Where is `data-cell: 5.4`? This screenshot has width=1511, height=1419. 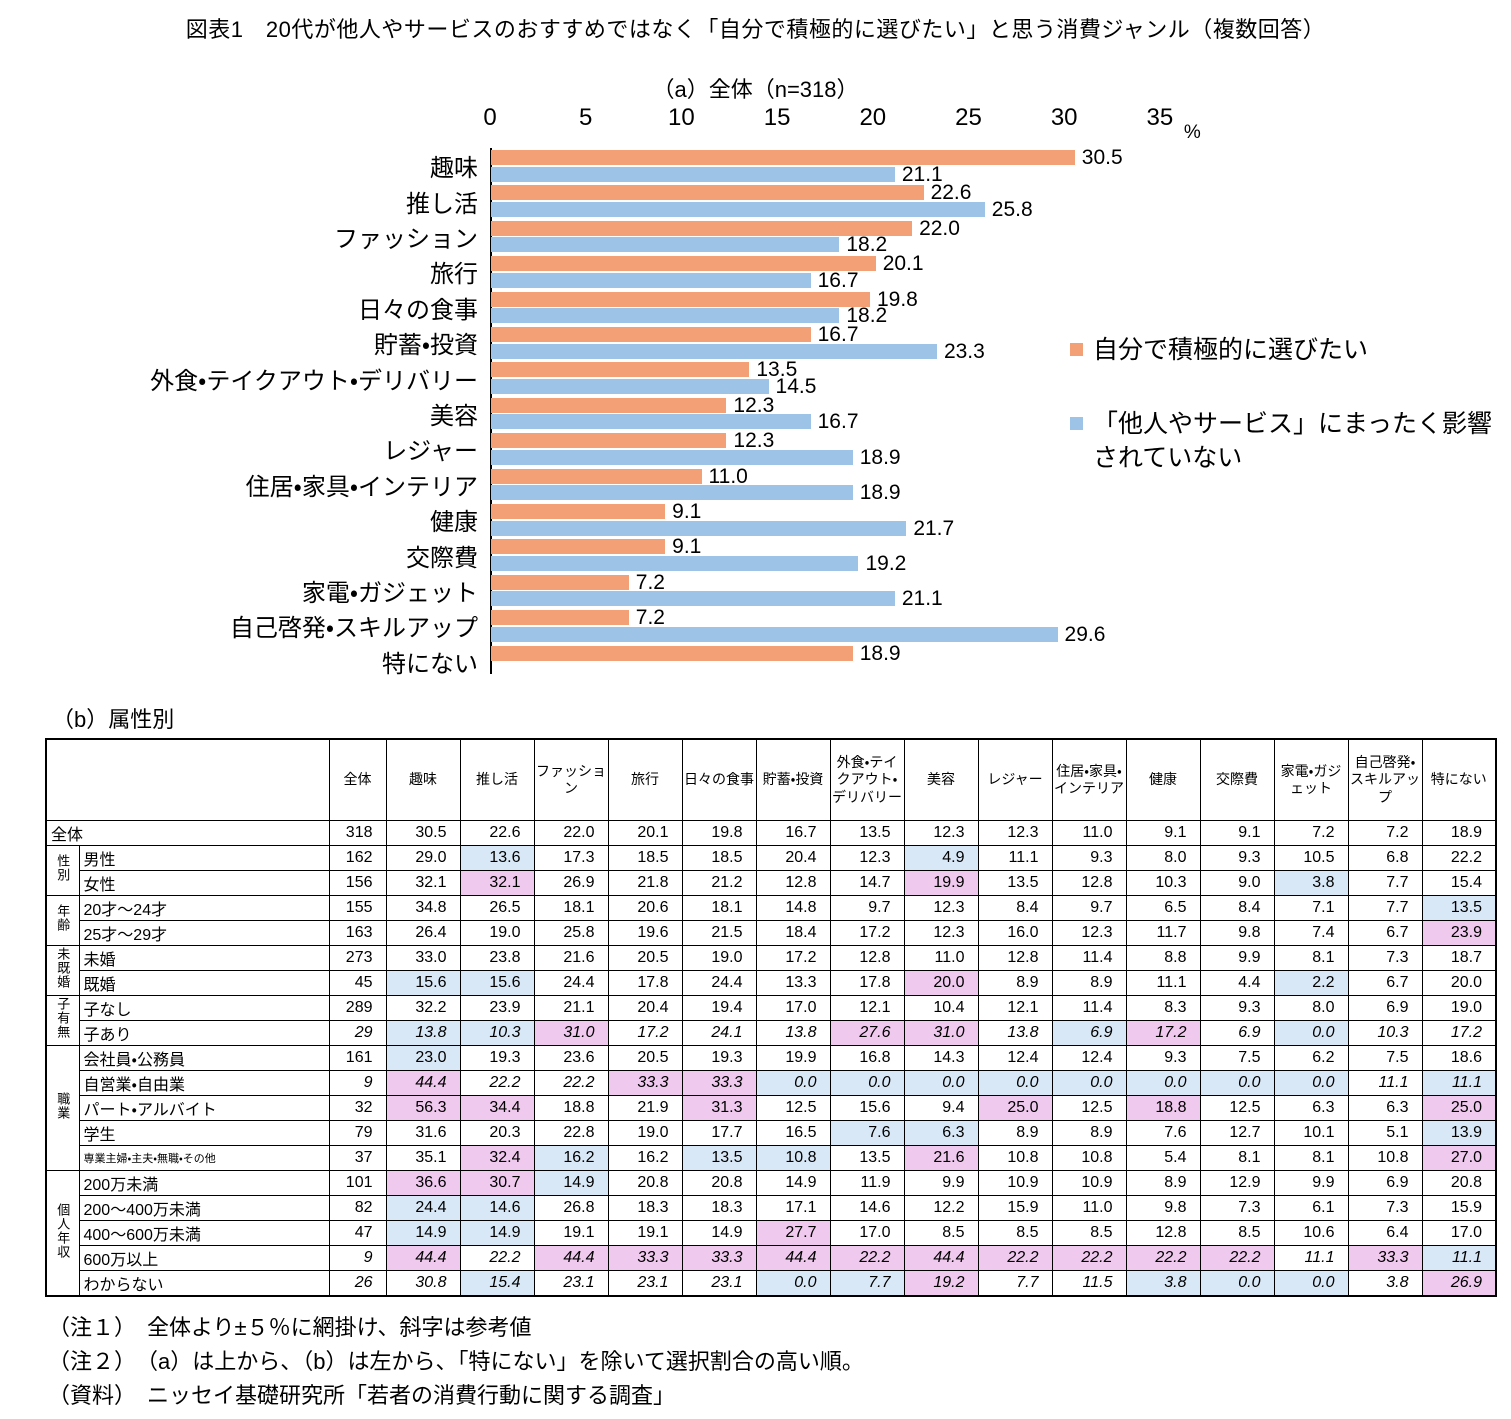
data-cell: 5.4 is located at coordinates (1163, 1158).